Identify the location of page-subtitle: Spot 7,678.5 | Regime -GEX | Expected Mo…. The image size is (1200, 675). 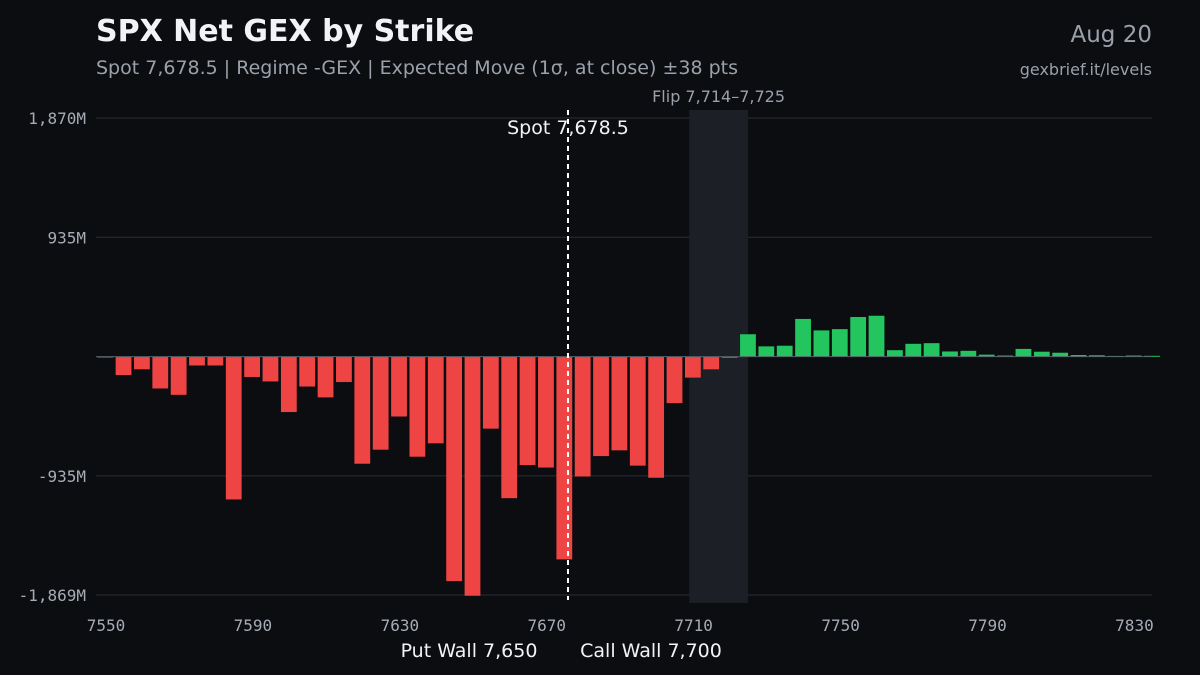
(417, 68).